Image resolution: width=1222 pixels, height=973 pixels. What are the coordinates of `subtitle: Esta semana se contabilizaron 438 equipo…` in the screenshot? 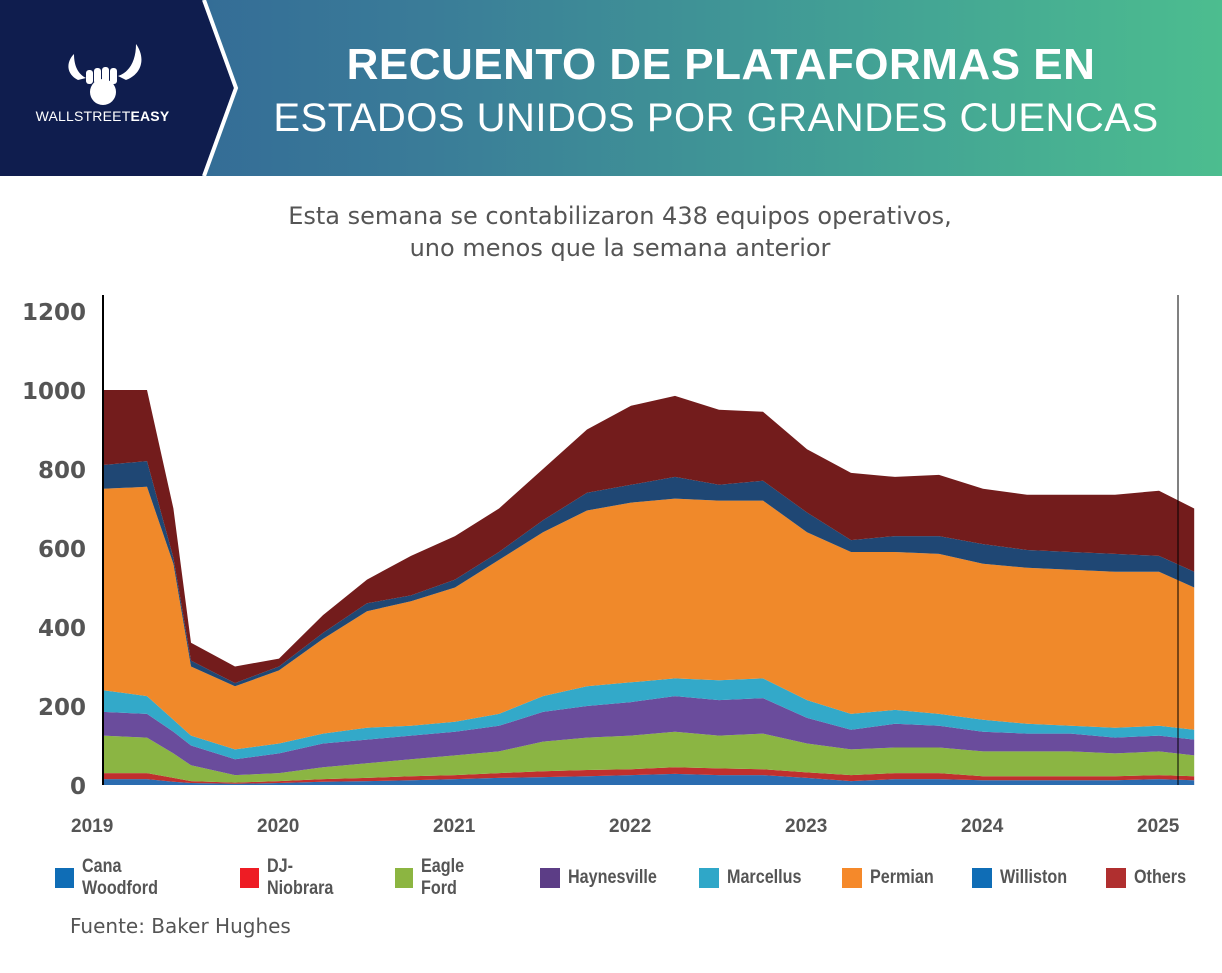 It's located at (611, 232).